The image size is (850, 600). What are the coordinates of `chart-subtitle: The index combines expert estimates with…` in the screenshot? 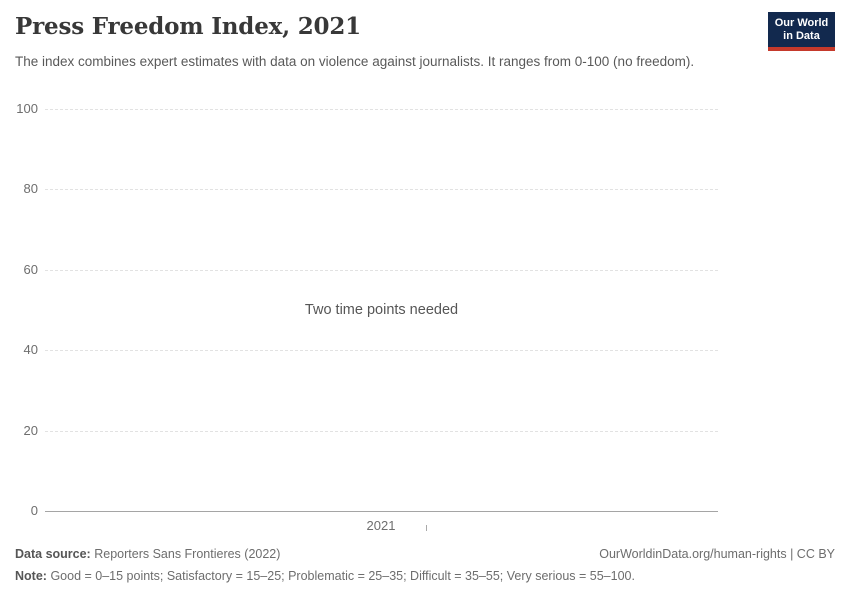 It's located at (355, 61).